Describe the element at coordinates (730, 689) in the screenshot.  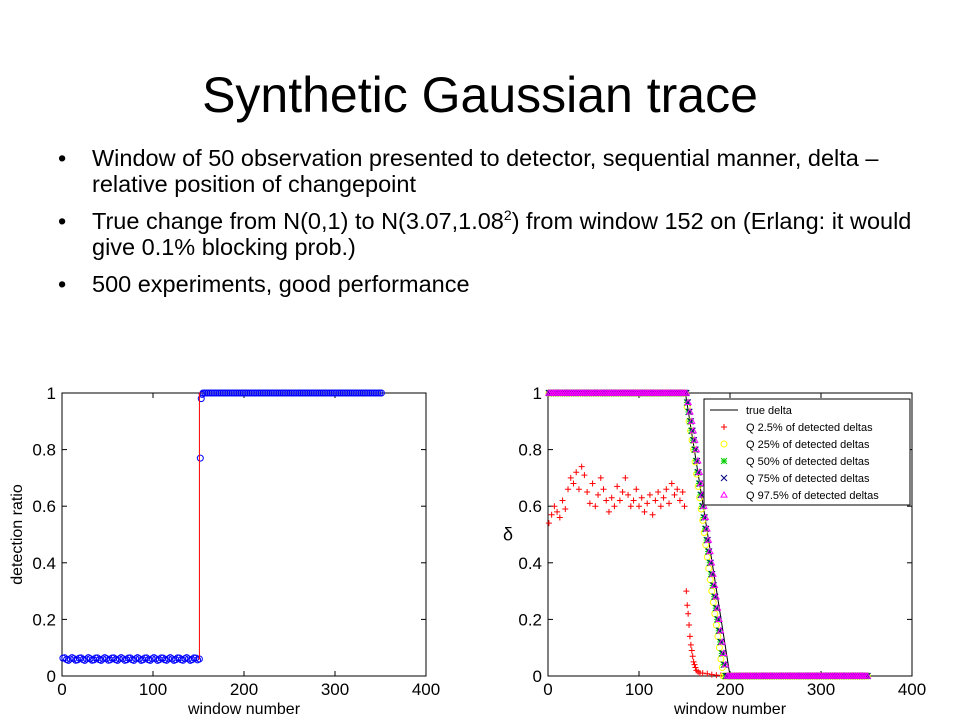
I see `x-tick-label: 200` at that location.